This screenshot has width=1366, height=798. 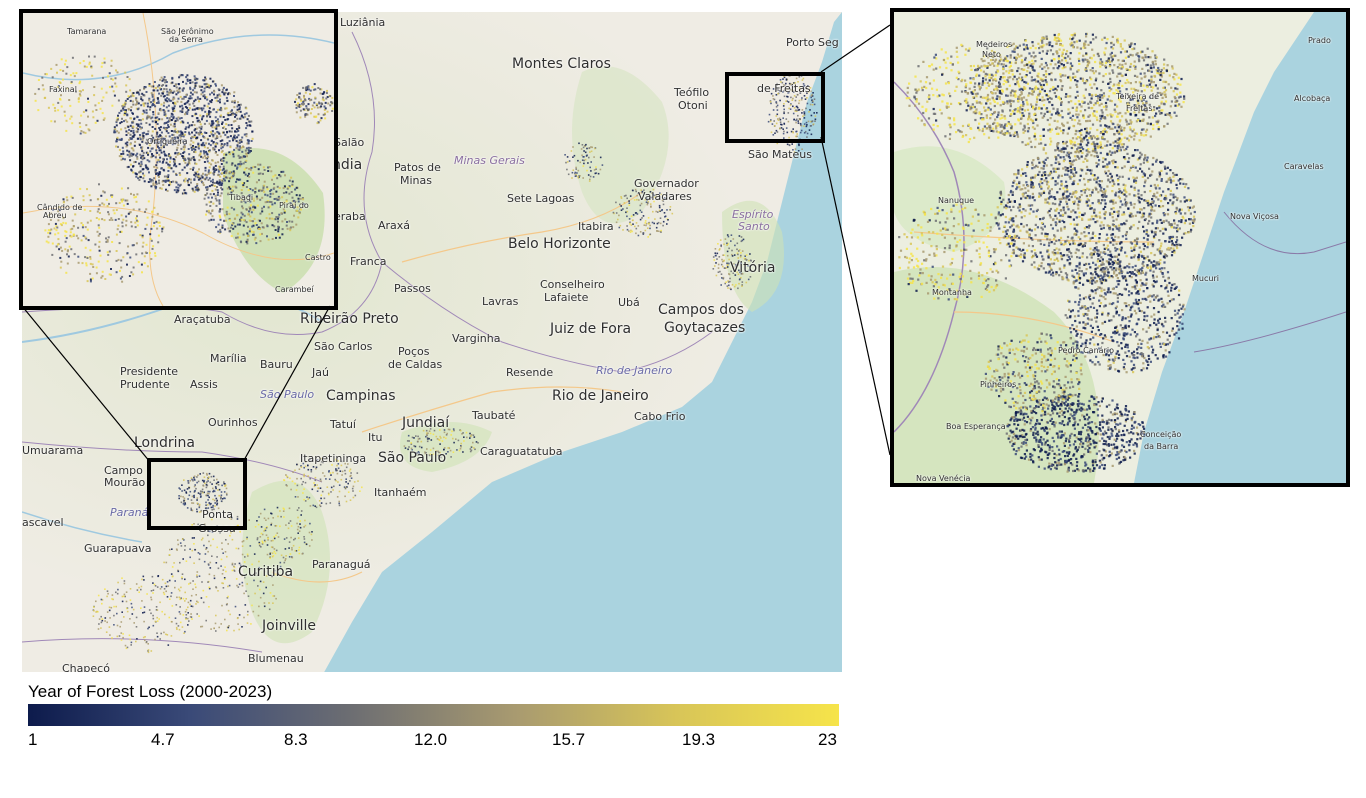 What do you see at coordinates (775, 107) in the screenshot?
I see `zoom-box-bahia` at bounding box center [775, 107].